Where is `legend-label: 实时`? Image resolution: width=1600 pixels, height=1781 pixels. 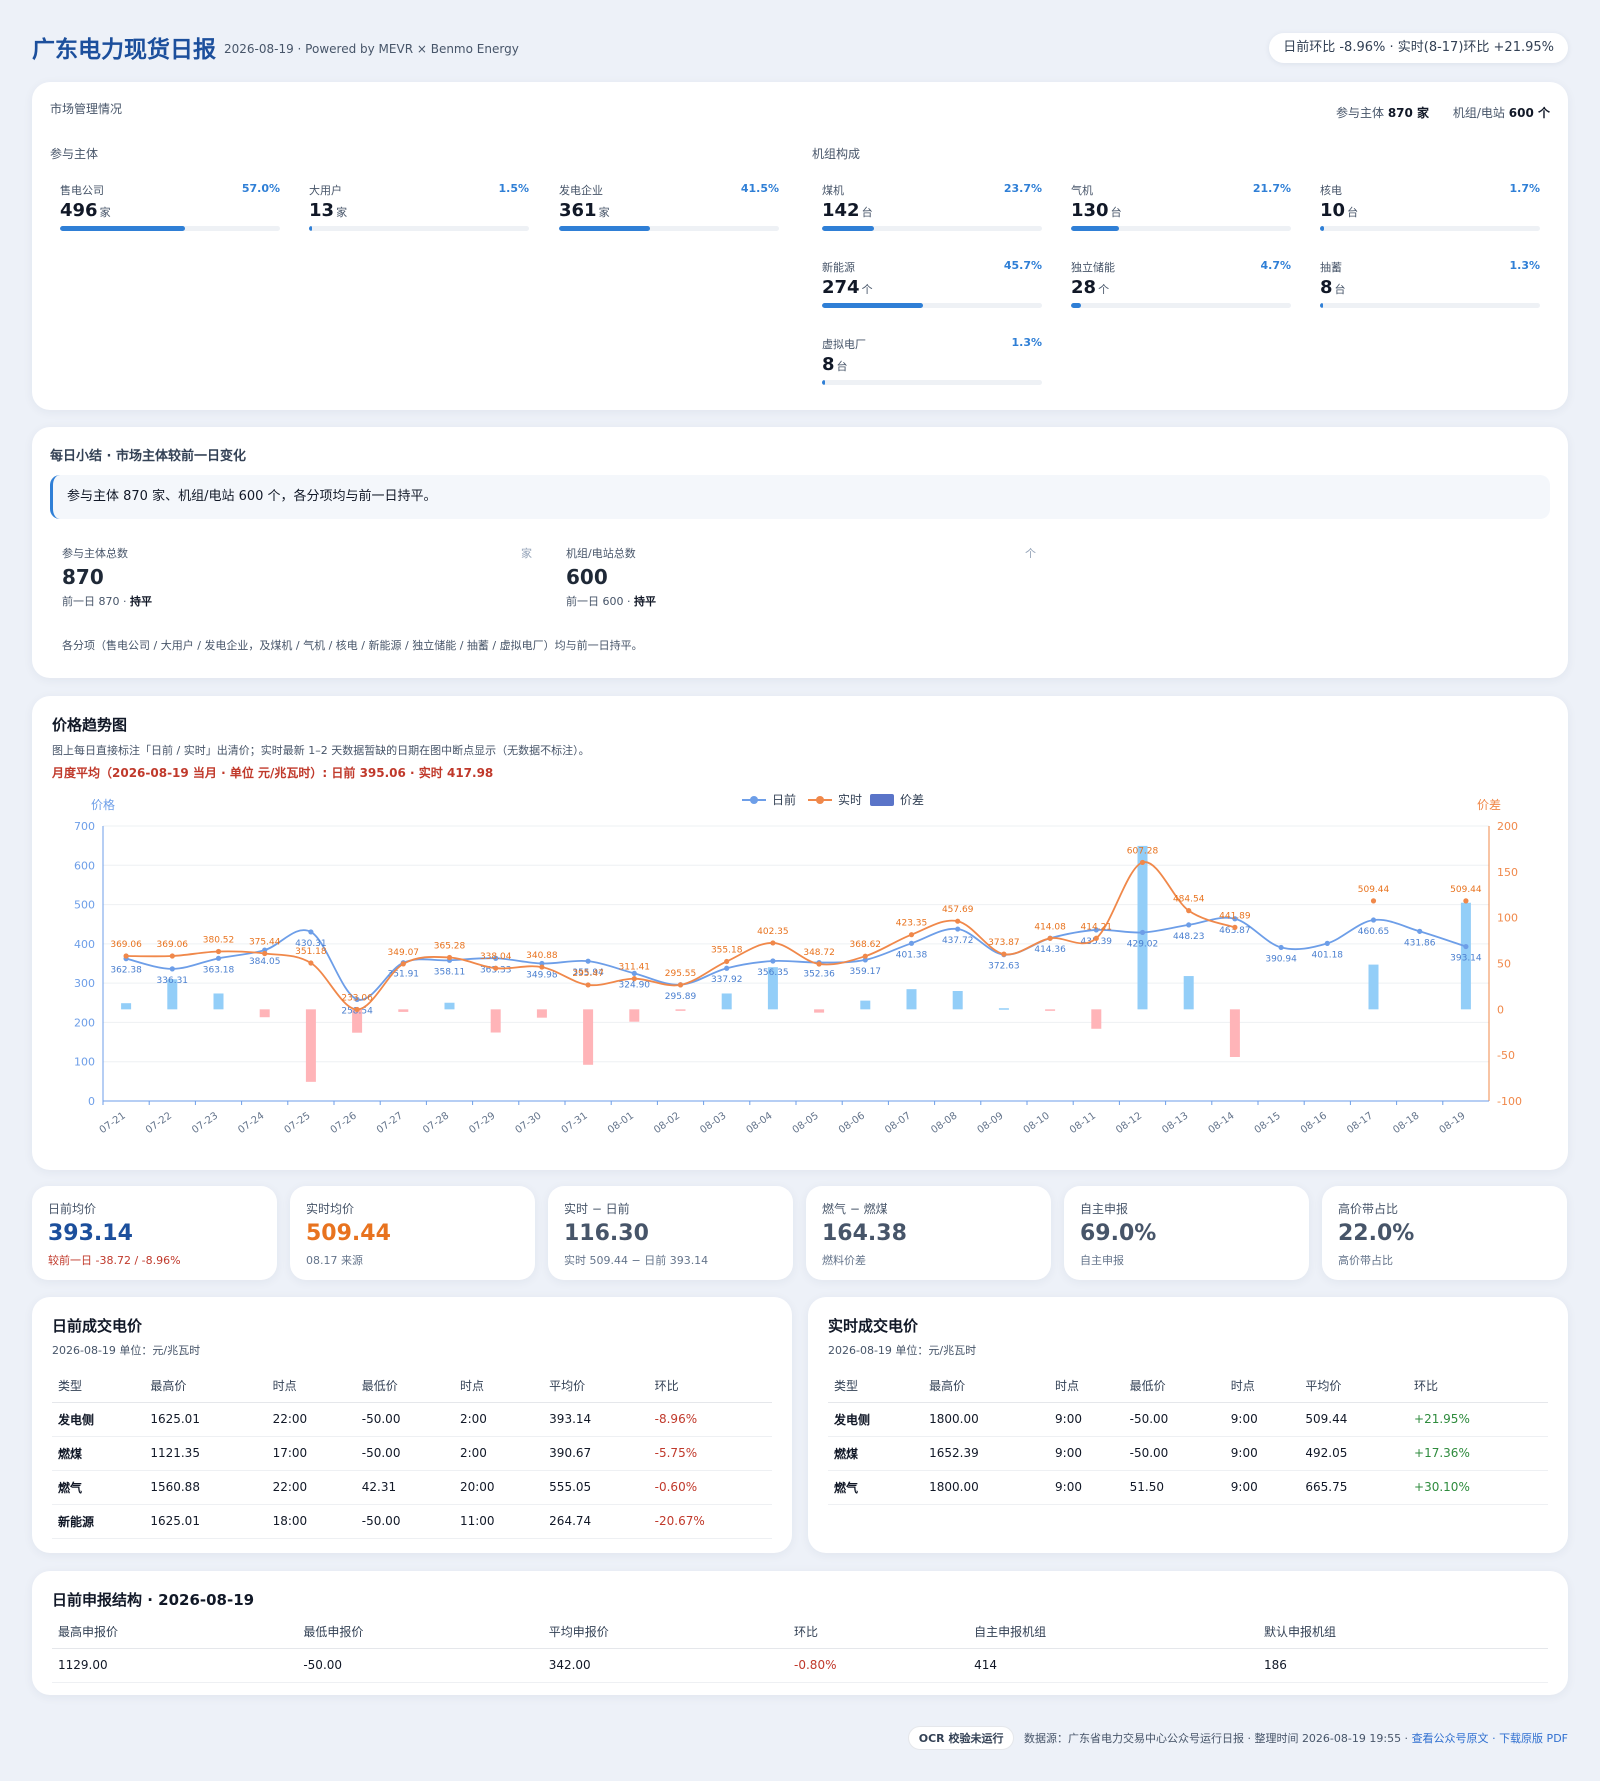 legend-label: 实时 is located at coordinates (850, 799).